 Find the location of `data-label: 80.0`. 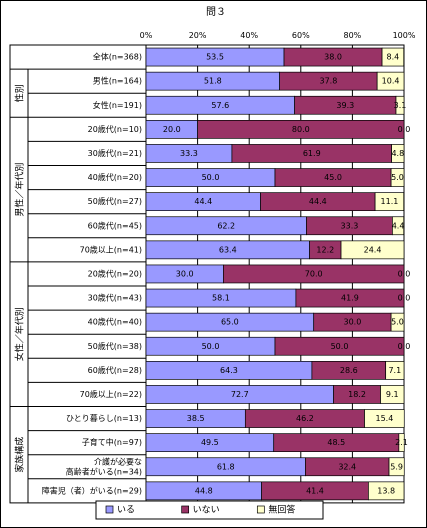

data-label: 80.0 is located at coordinates (301, 129).